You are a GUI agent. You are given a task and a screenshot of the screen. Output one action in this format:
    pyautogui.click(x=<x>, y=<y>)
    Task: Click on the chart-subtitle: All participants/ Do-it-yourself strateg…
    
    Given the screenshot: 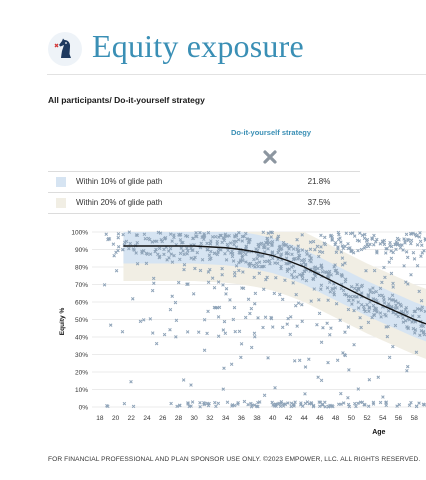 What is the action you would take?
    pyautogui.click(x=126, y=100)
    